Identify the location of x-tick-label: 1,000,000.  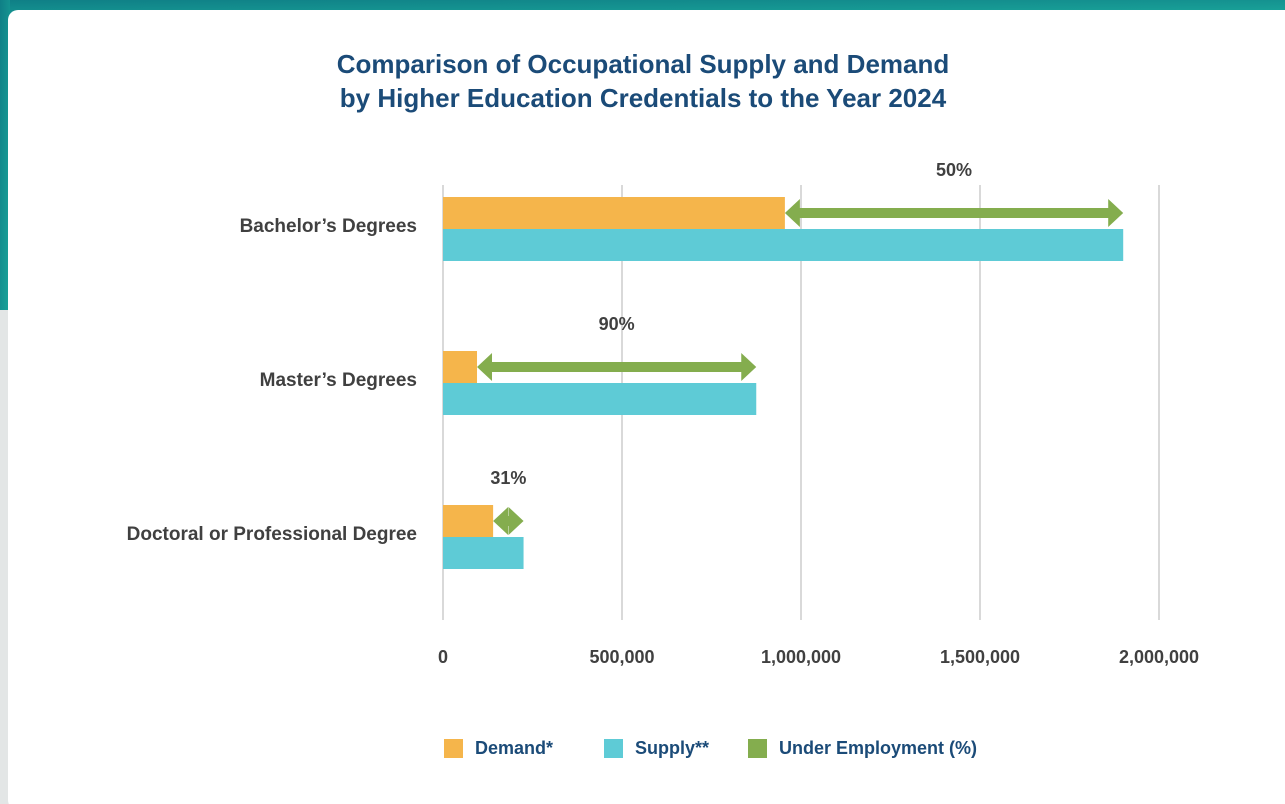
(801, 657).